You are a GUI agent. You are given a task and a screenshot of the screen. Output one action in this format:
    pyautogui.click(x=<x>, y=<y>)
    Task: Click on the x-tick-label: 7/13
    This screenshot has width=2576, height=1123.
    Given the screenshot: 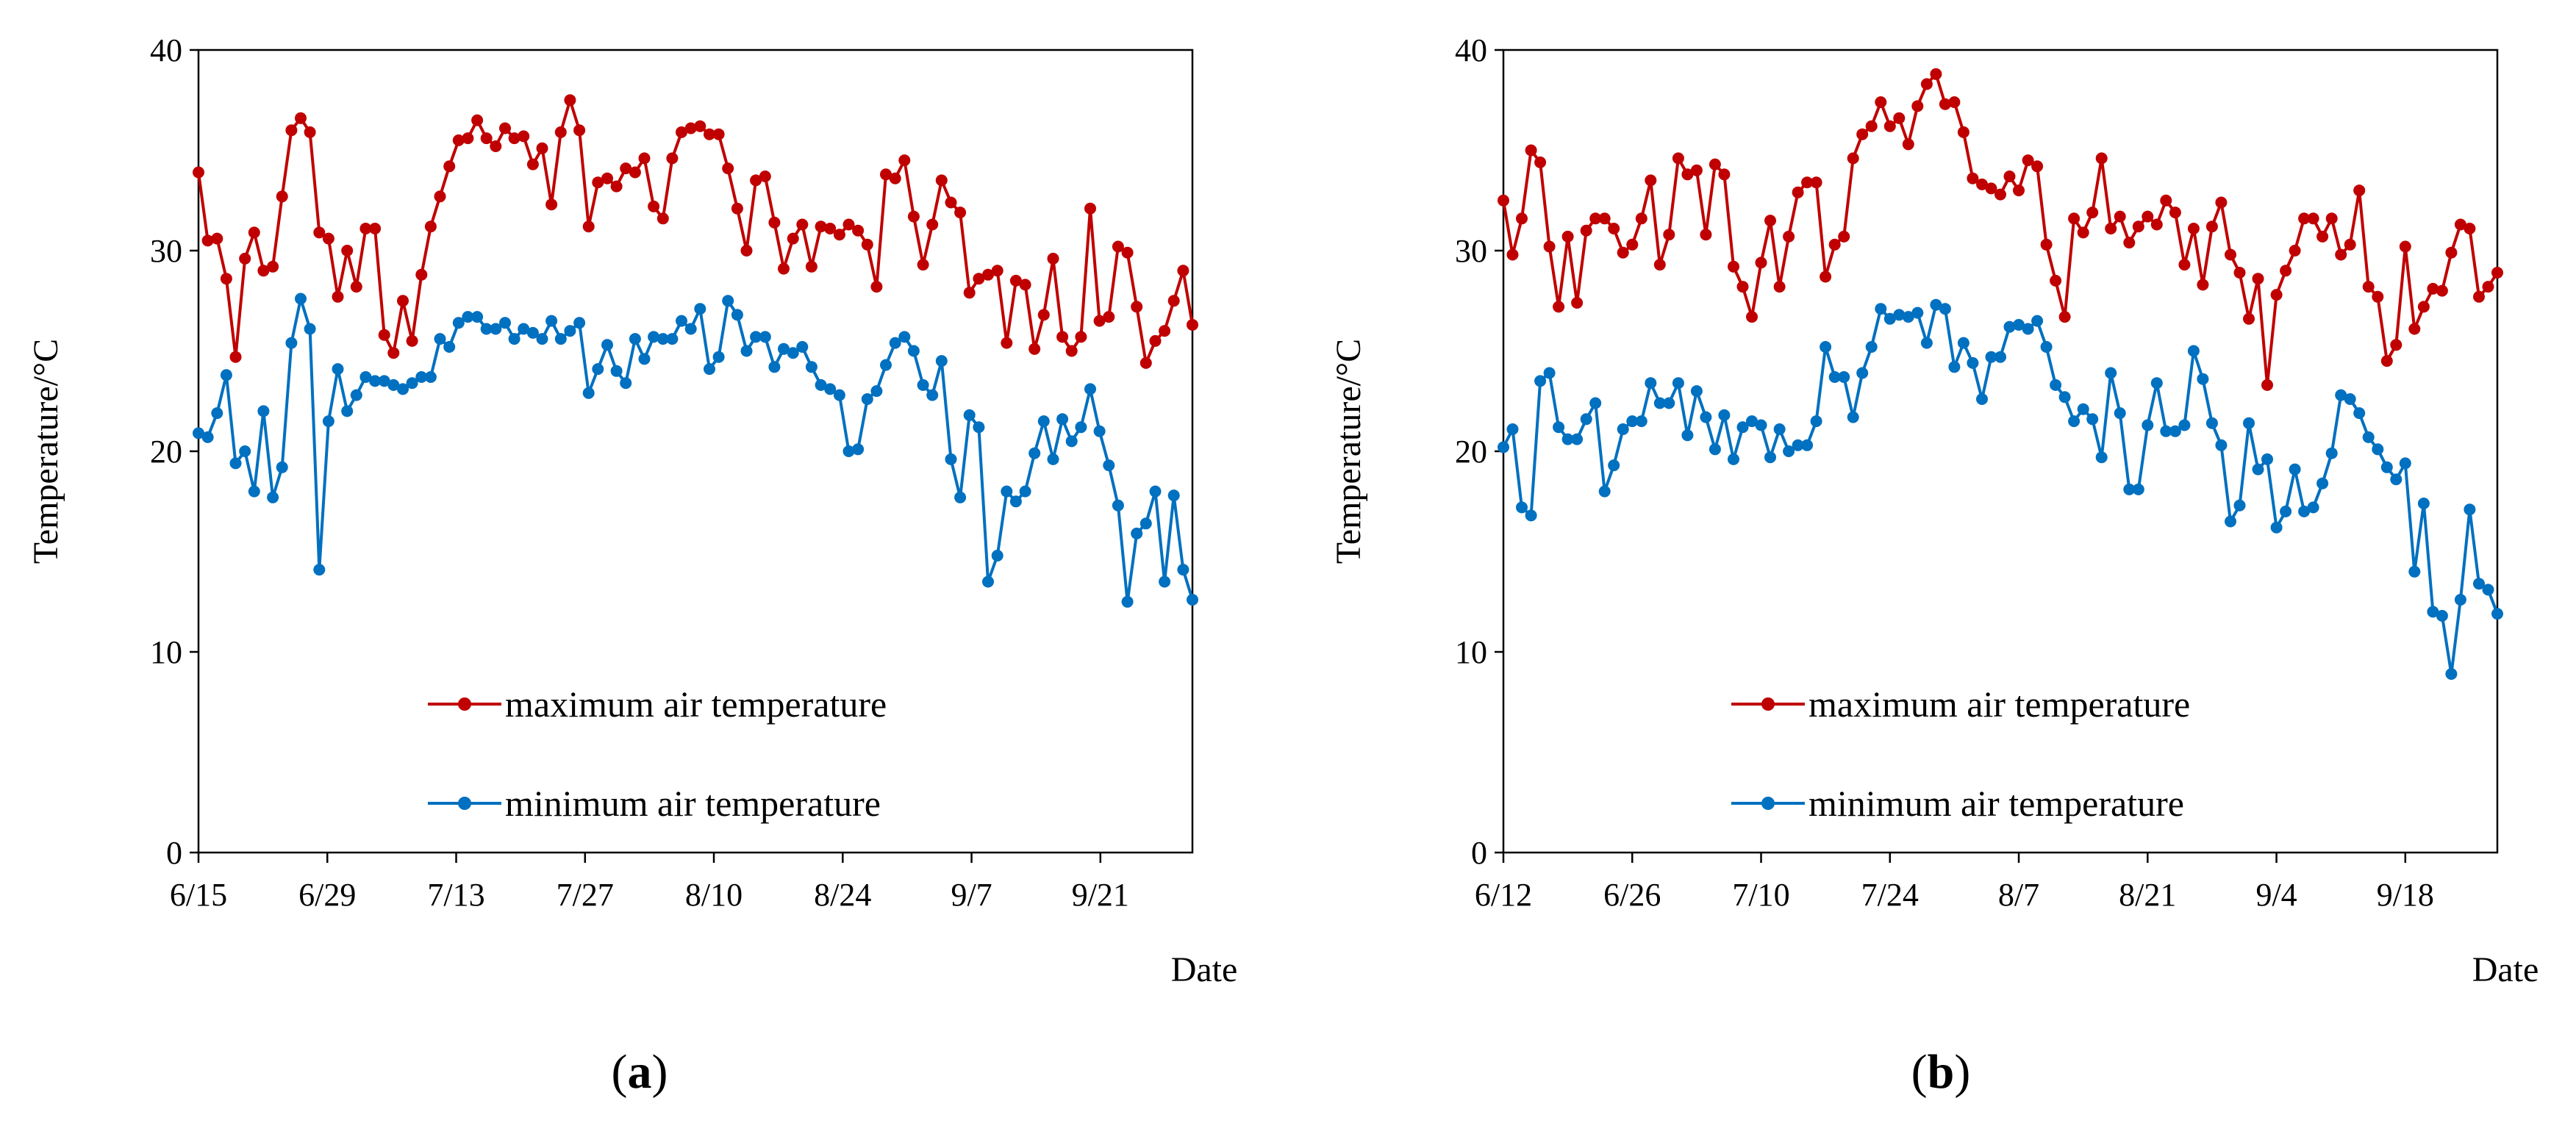 What is the action you would take?
    pyautogui.click(x=455, y=895)
    